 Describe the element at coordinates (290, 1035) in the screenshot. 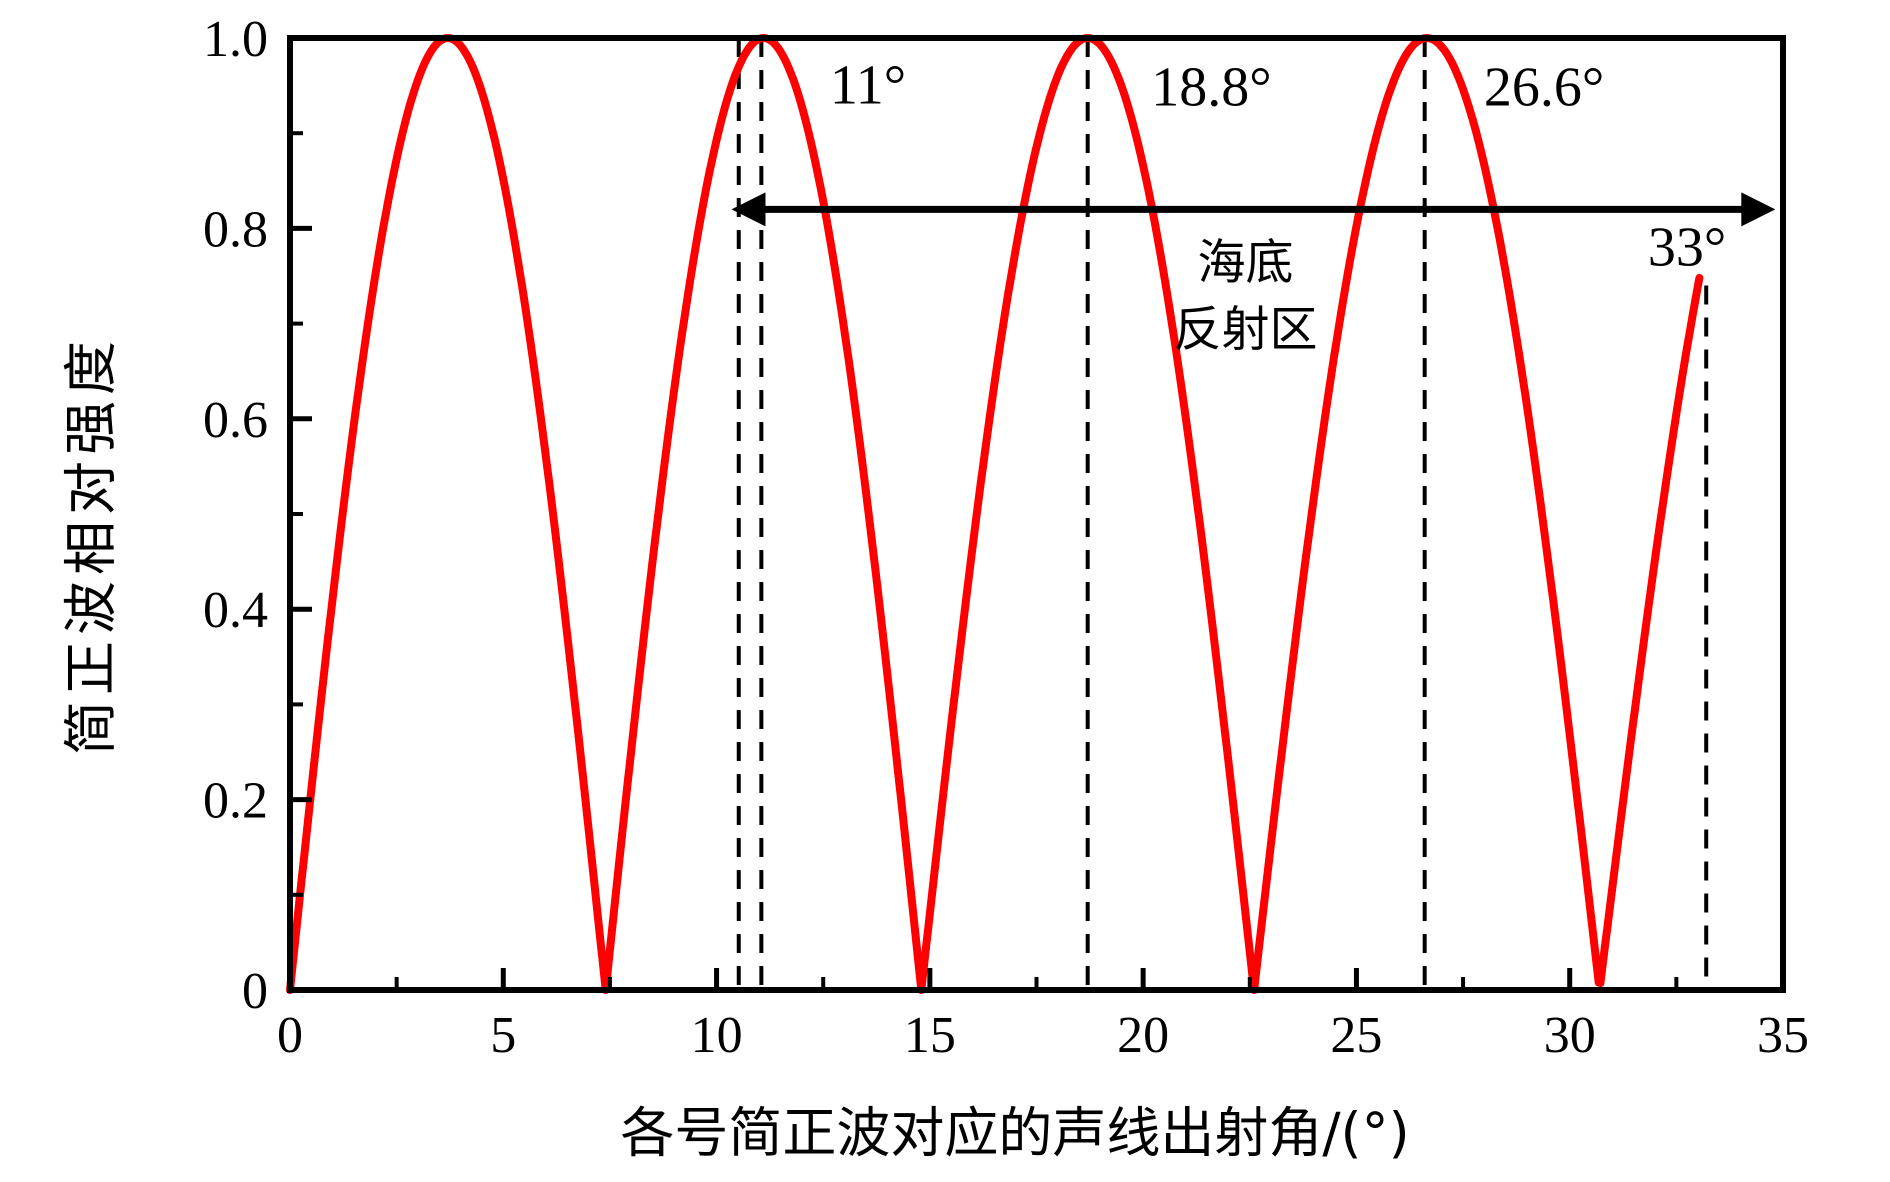

I see `x-tick-label-0: 0` at that location.